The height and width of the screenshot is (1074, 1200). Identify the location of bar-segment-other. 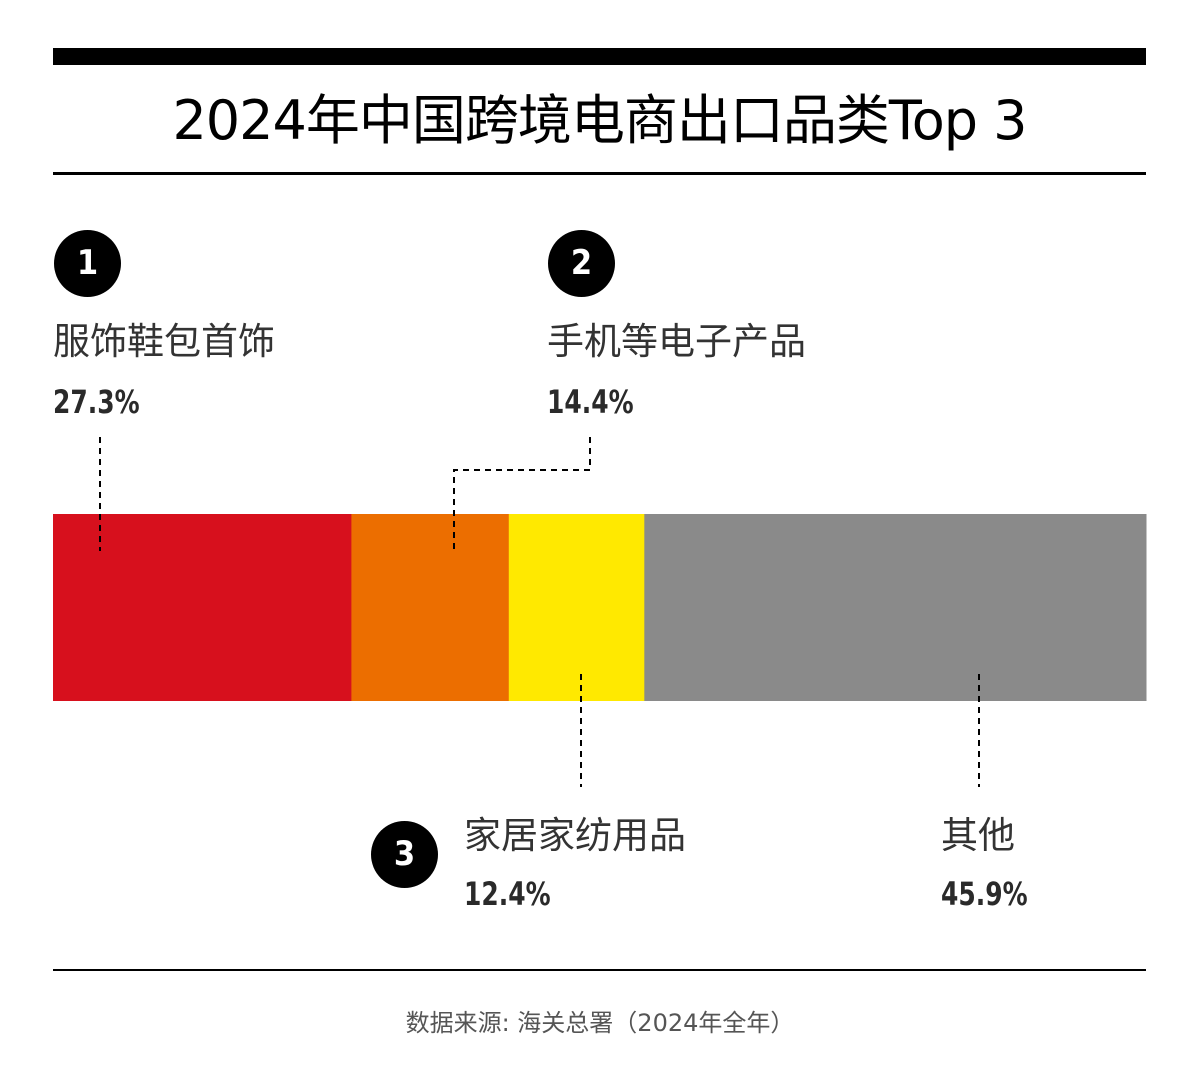
(895, 607).